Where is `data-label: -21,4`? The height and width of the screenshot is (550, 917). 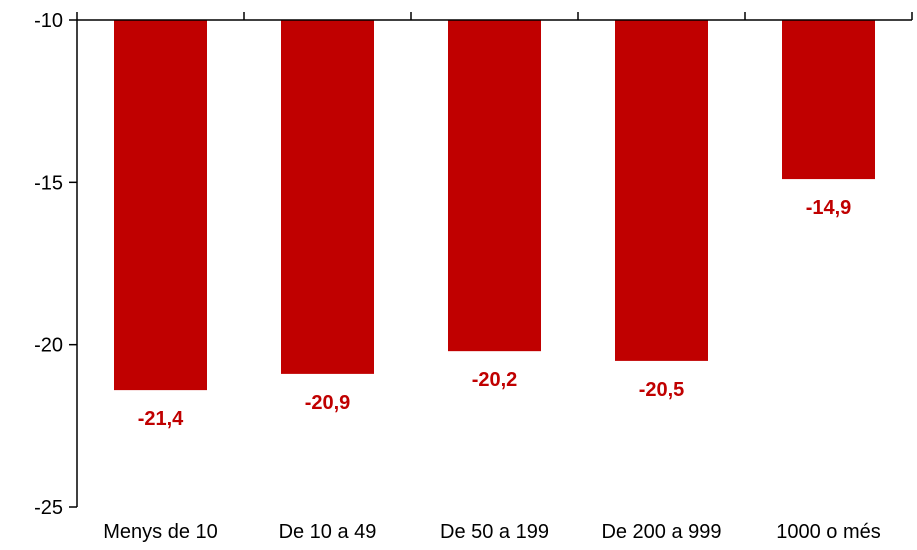 data-label: -21,4 is located at coordinates (161, 419).